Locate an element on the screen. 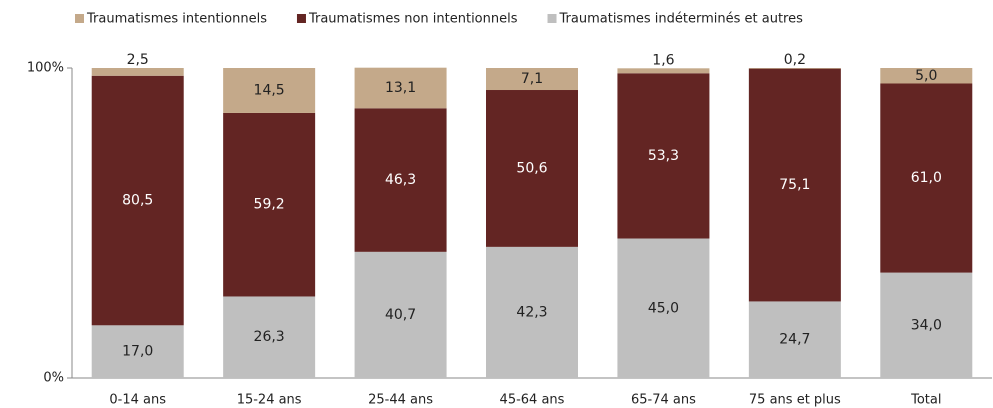 This screenshot has width=993, height=408. value-label: 5,0 is located at coordinates (926, 76).